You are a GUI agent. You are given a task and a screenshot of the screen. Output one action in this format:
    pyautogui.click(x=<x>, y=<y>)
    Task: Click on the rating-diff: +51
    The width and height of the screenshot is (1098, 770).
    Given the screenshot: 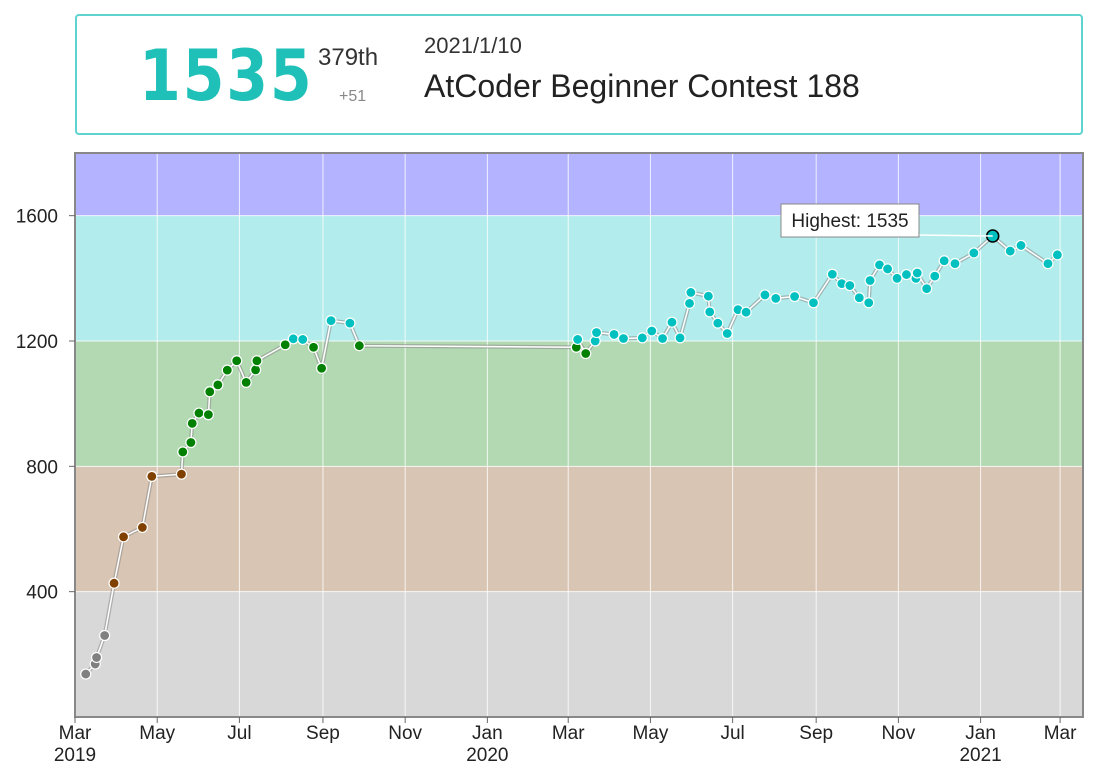 What is the action you would take?
    pyautogui.click(x=353, y=96)
    